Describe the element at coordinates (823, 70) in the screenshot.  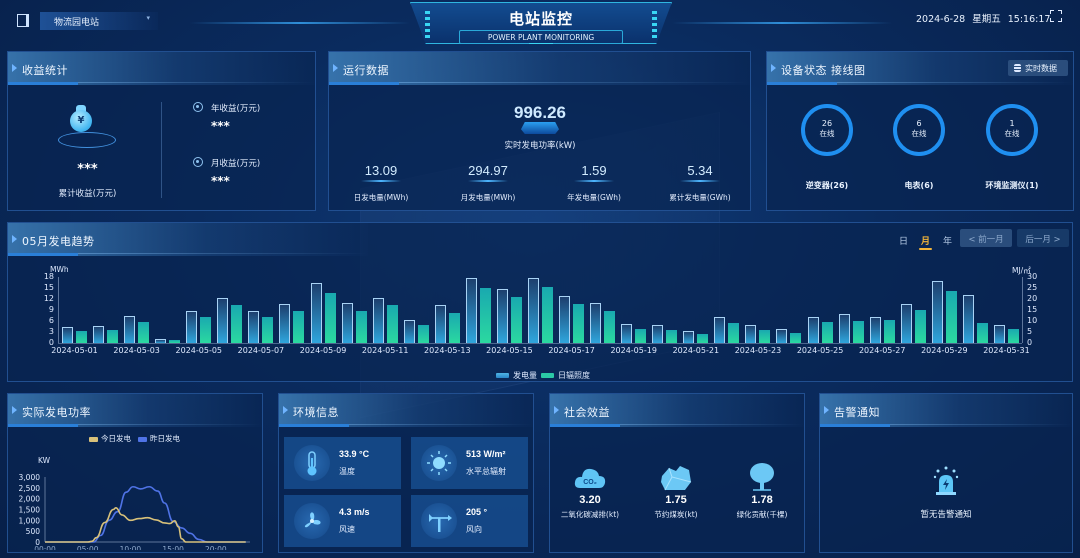
I see `panel-title: 设备状态 接线图` at that location.